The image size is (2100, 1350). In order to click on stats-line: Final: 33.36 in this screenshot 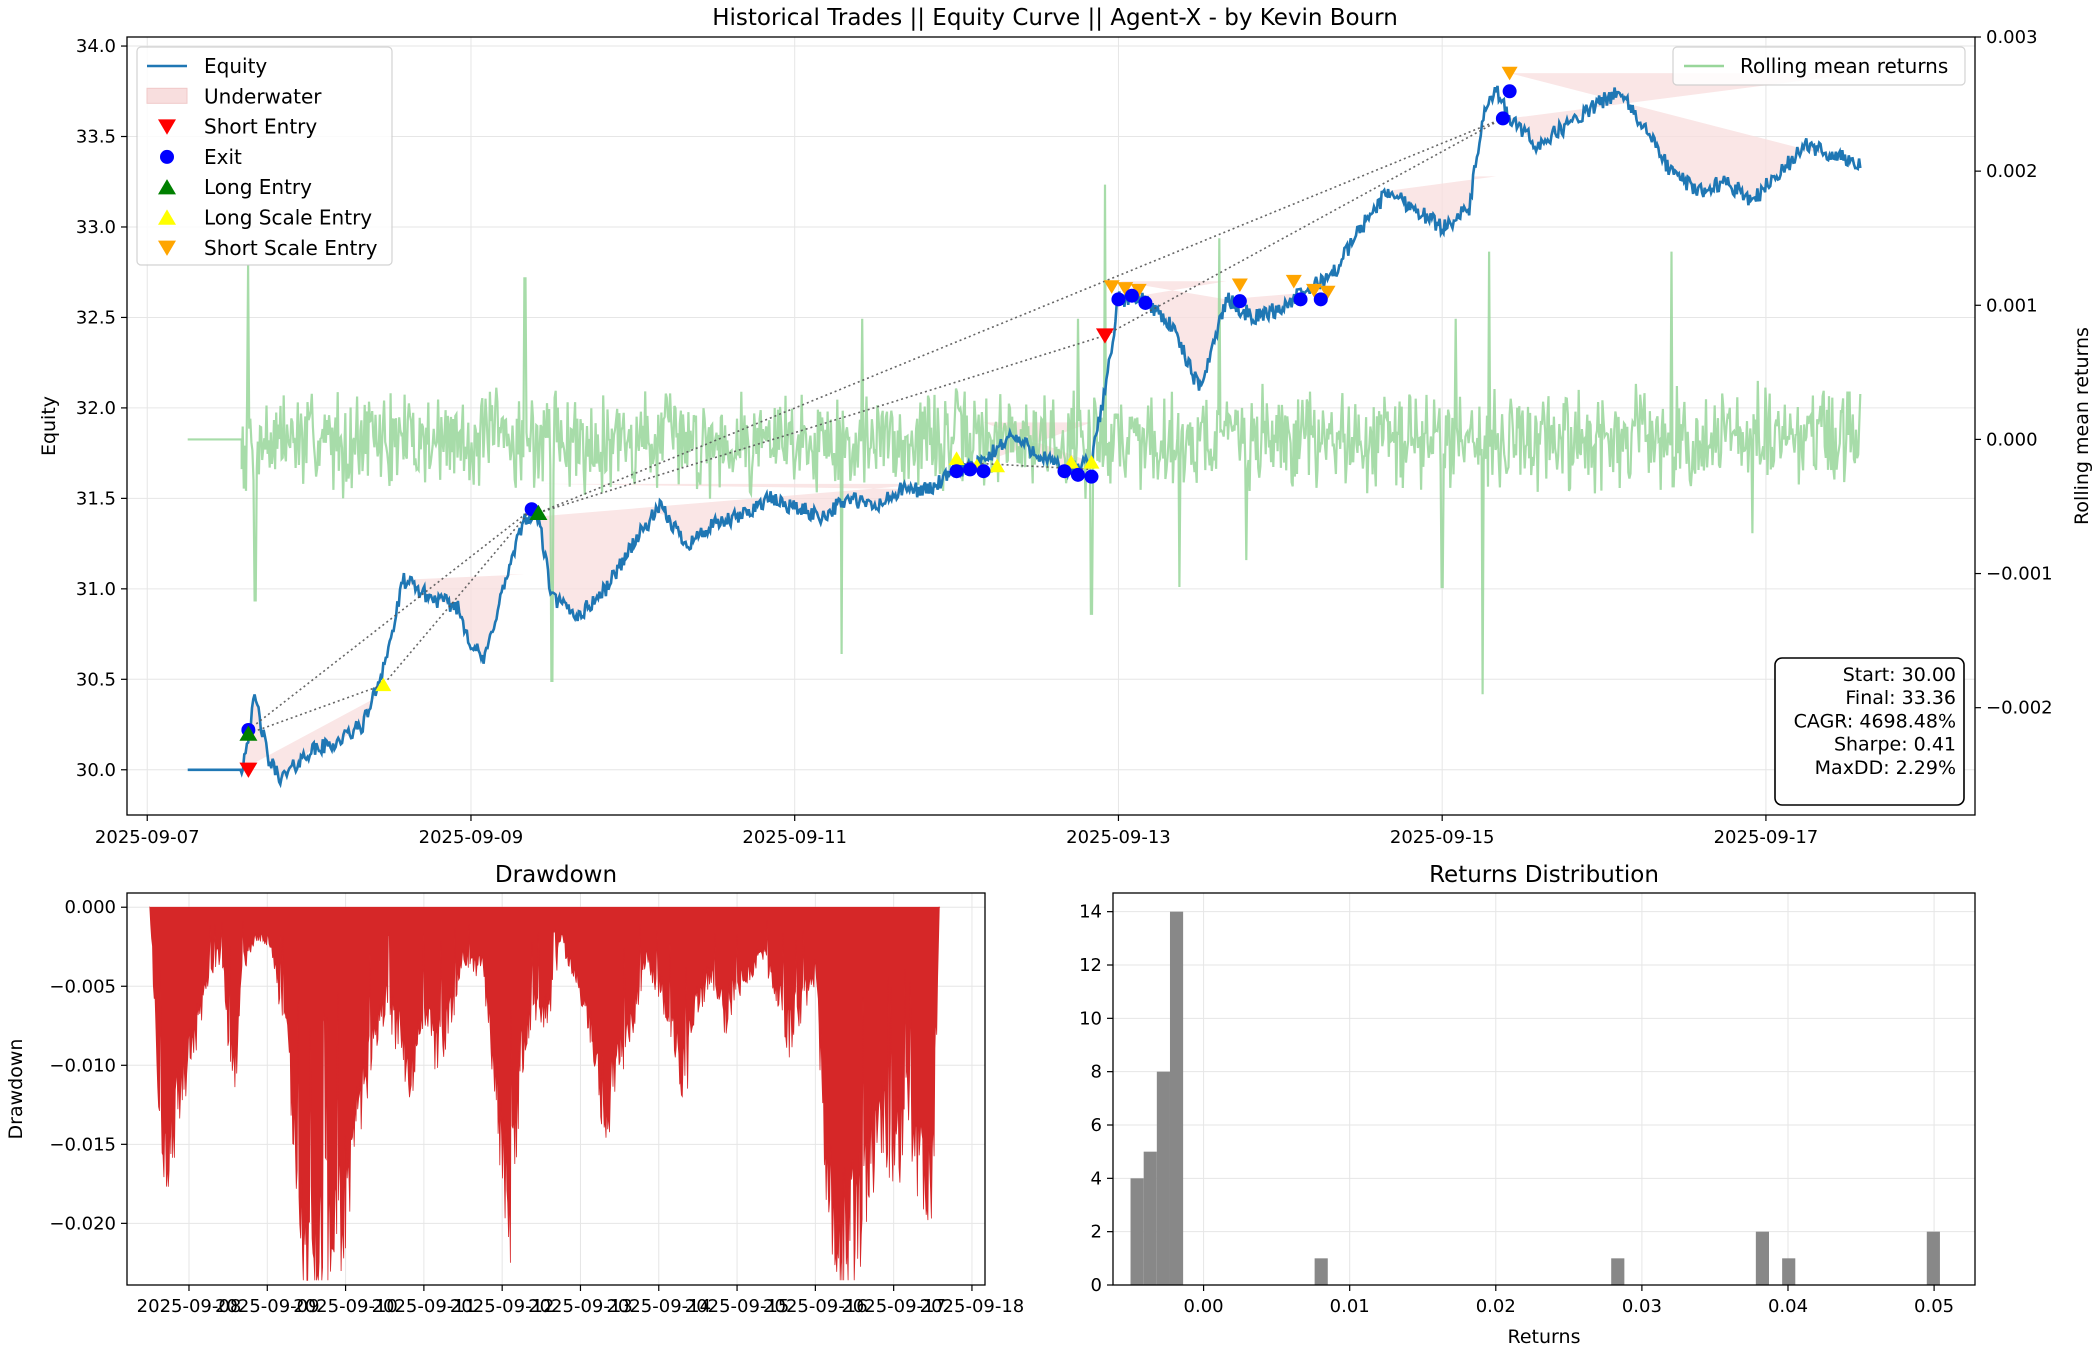, I will do `click(1900, 698)`.